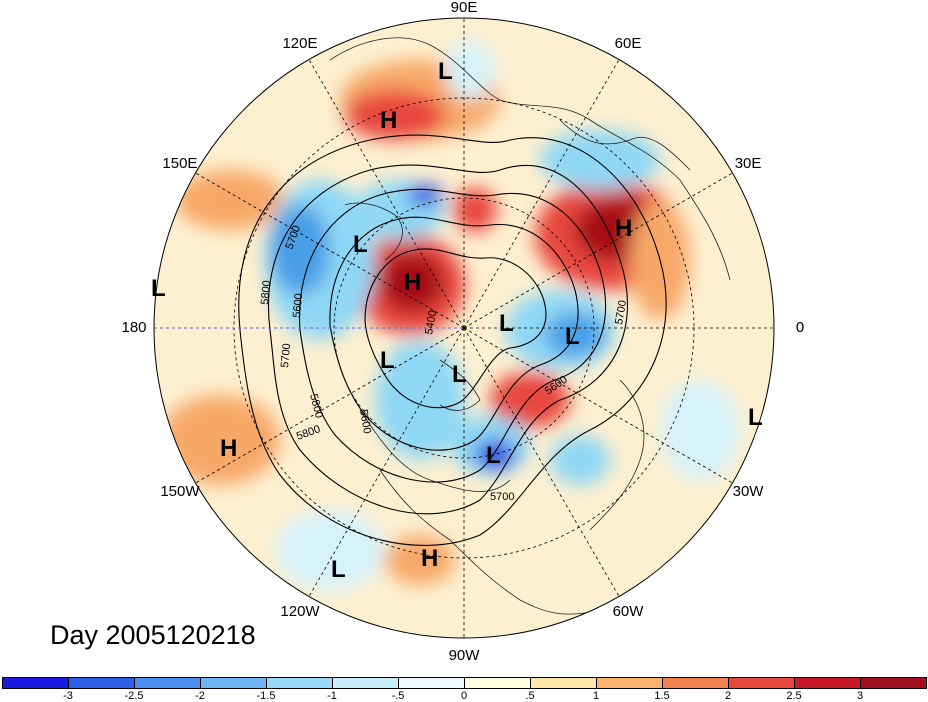  Describe the element at coordinates (332, 696) in the screenshot. I see `colorbar-tick-label: -1` at that location.